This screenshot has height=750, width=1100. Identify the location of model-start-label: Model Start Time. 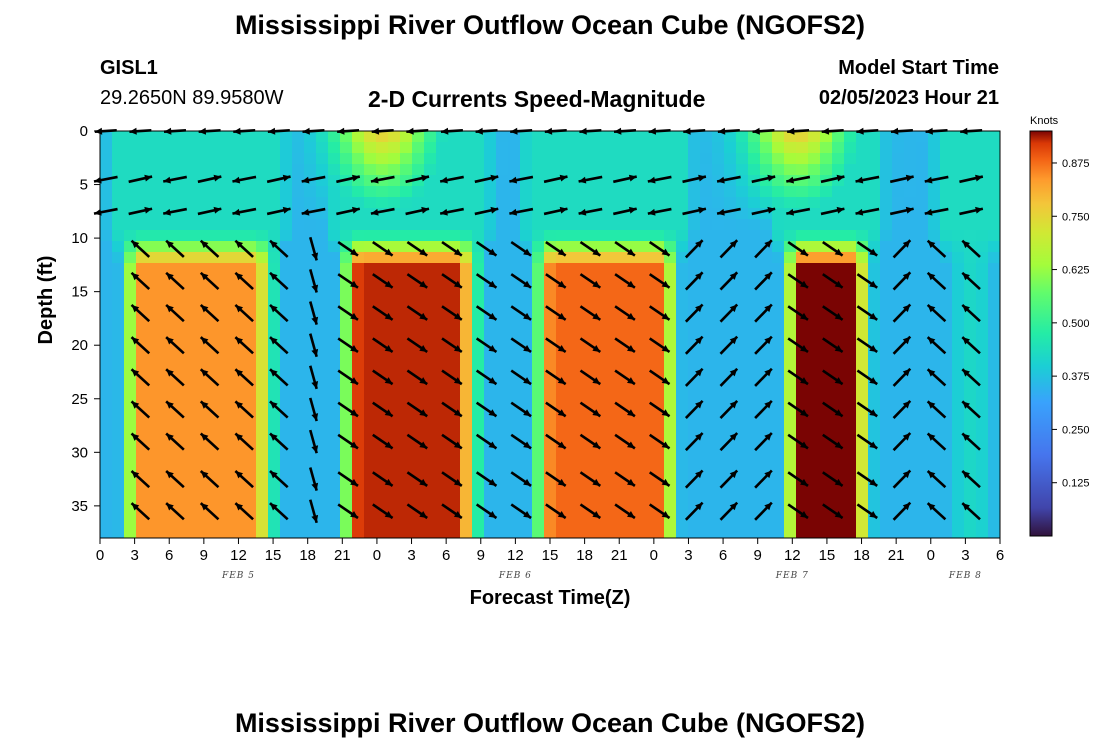
(918, 68).